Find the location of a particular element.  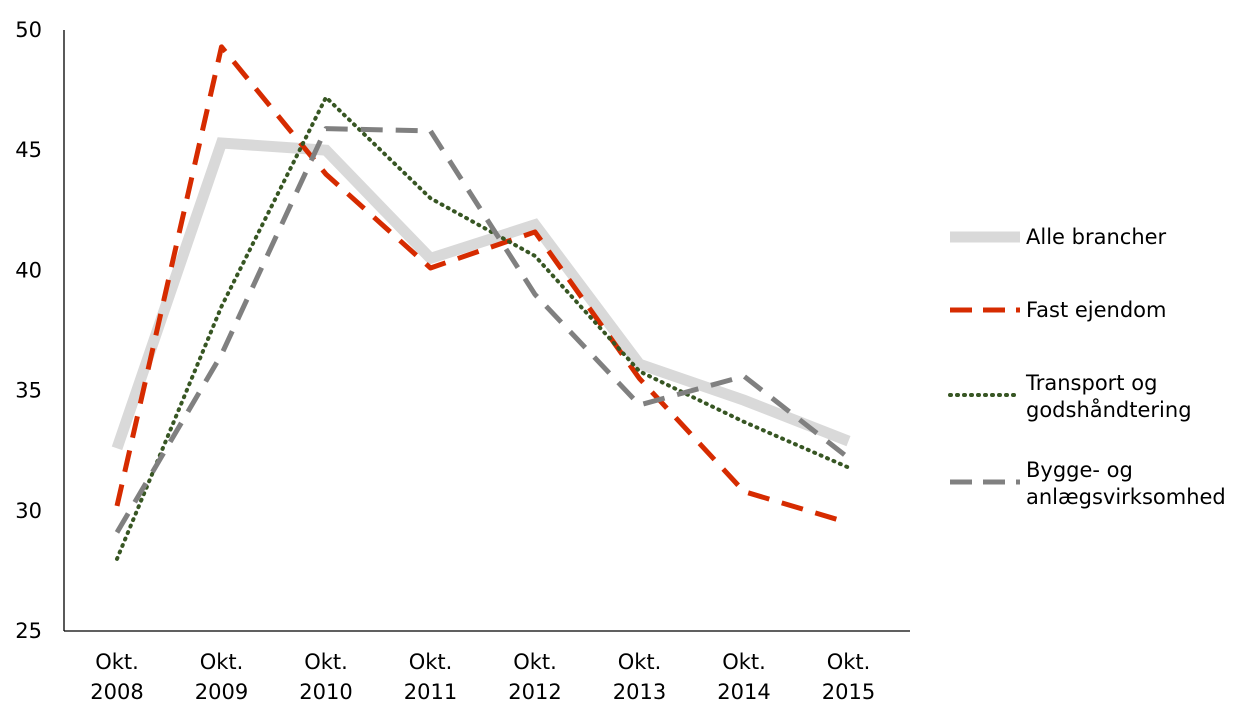

x-tick-label-line: 2010 is located at coordinates (325, 692).